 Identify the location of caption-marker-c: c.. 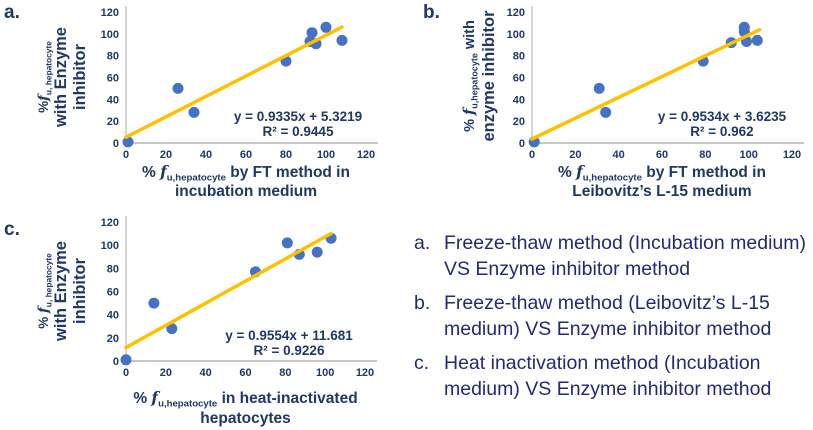
(422, 363).